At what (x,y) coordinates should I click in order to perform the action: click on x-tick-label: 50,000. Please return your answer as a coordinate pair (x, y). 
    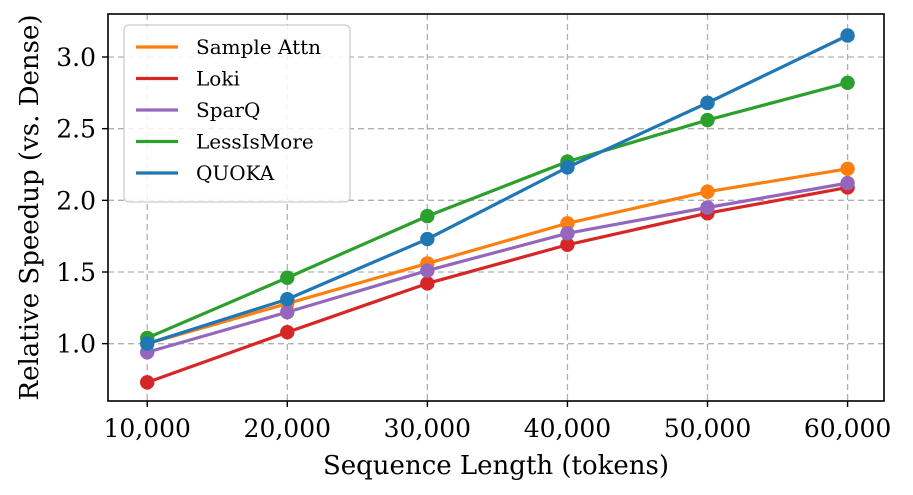
    Looking at the image, I should click on (707, 428).